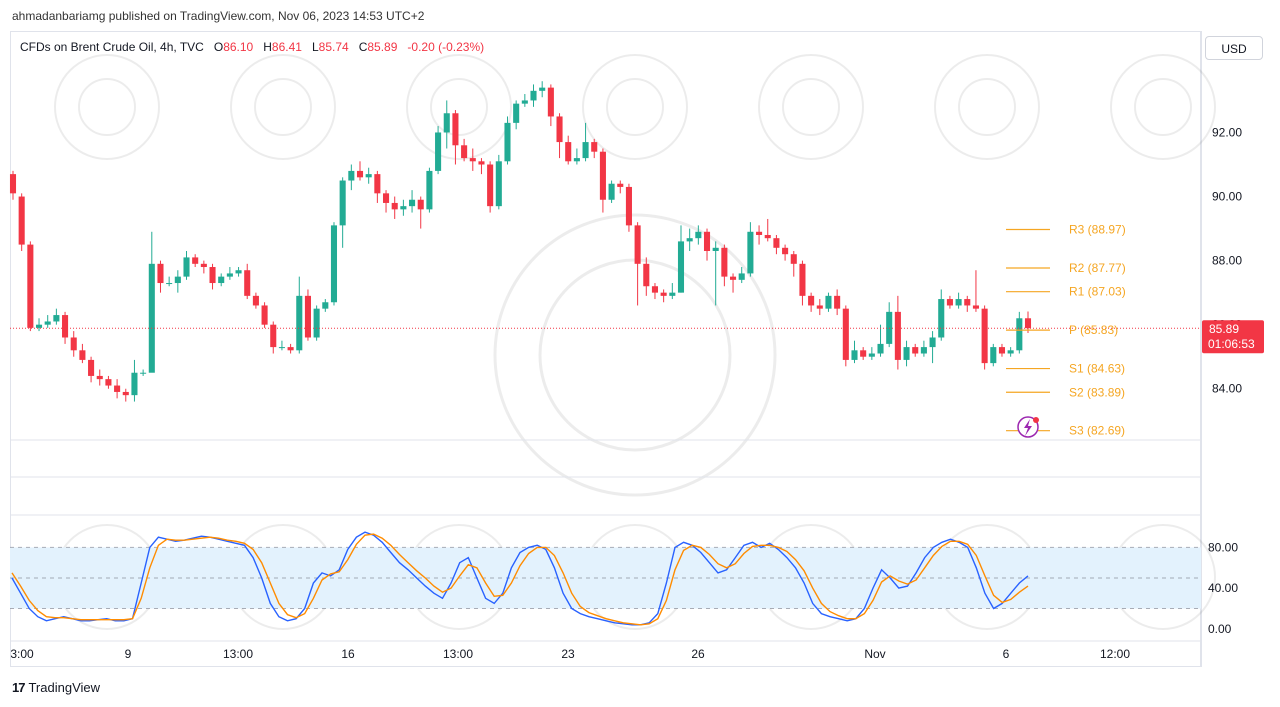 Image resolution: width=1280 pixels, height=707 pixels. Describe the element at coordinates (1093, 330) in the screenshot. I see `pivot-label: P (85.83)` at that location.